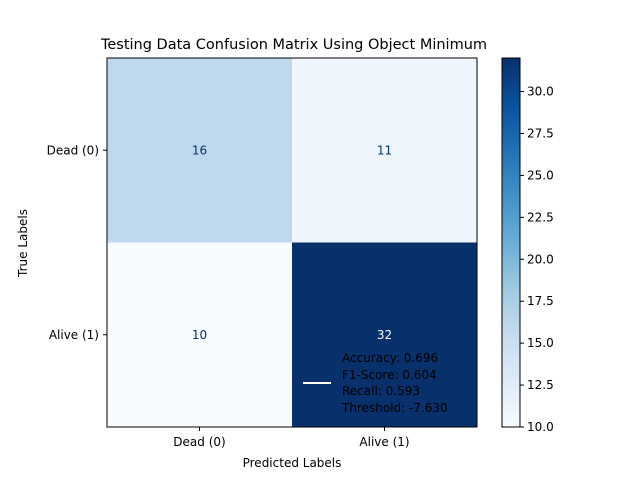 This screenshot has width=640, height=480. I want to click on colorbar, so click(511, 242).